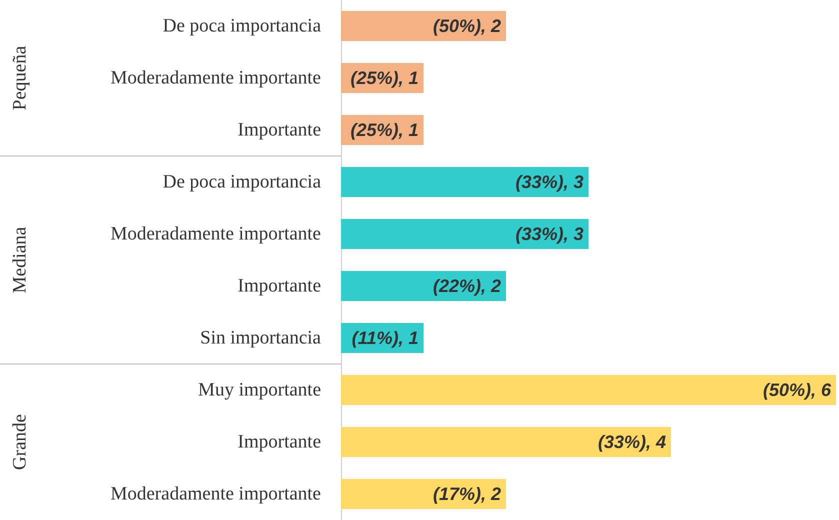 The width and height of the screenshot is (839, 520). I want to click on data-label: (50%), 2, so click(466, 26).